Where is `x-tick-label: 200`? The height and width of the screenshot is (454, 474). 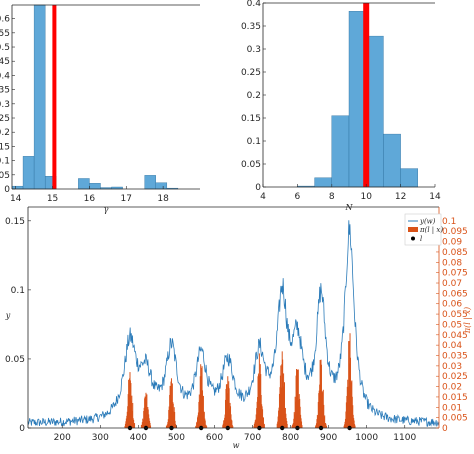
x-tick-label: 200 is located at coordinates (62, 438).